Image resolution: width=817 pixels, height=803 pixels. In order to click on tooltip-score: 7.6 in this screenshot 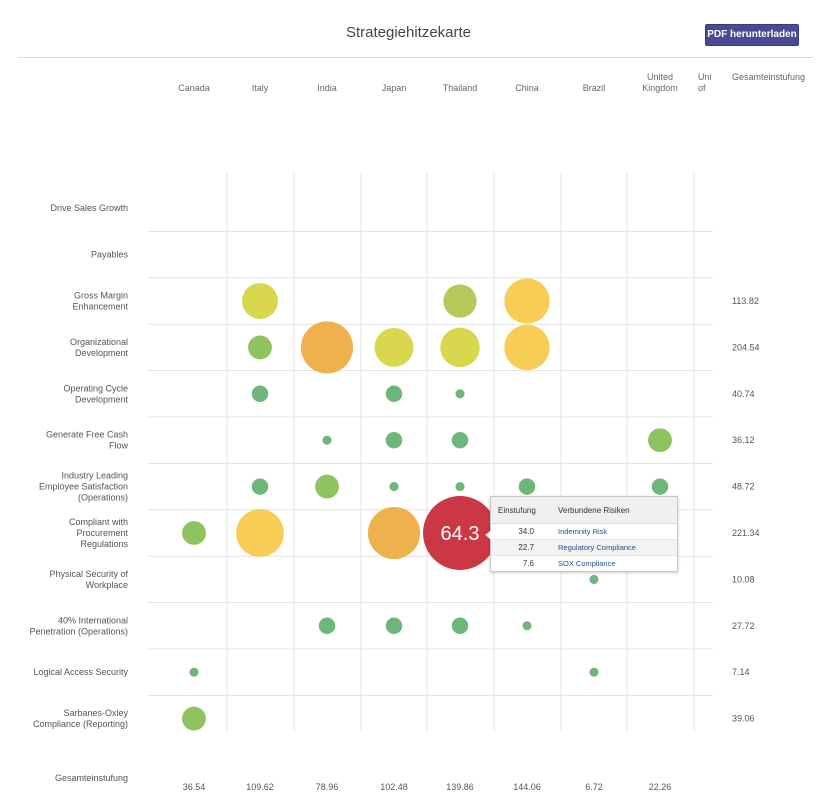, I will do `click(528, 563)`.